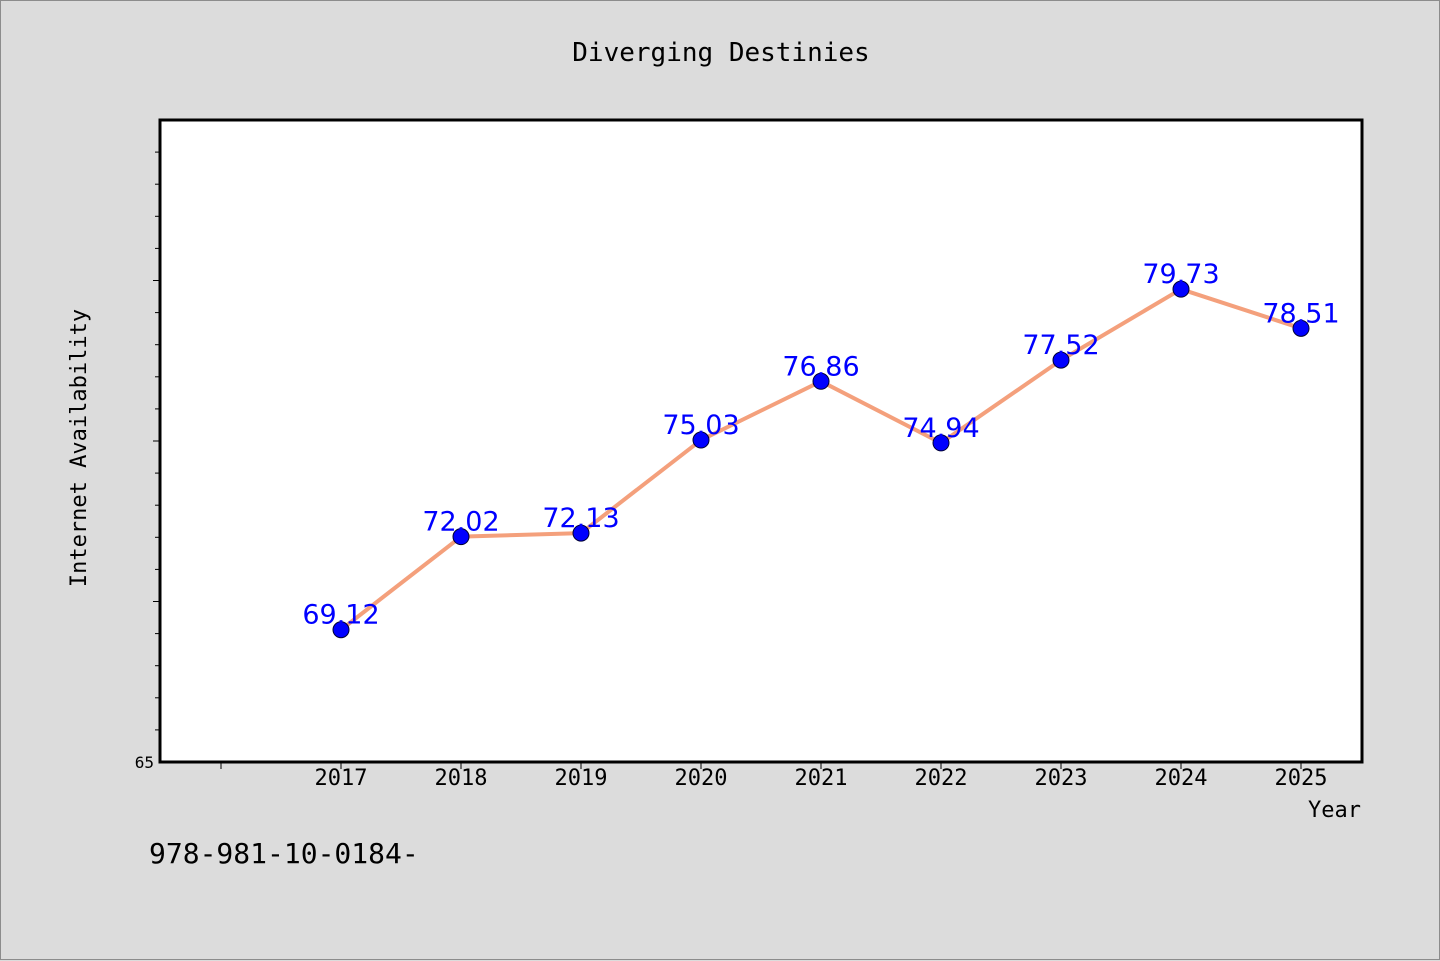 The height and width of the screenshot is (961, 1440). What do you see at coordinates (147, 461) in the screenshot?
I see `y-axis-ticks: 65` at bounding box center [147, 461].